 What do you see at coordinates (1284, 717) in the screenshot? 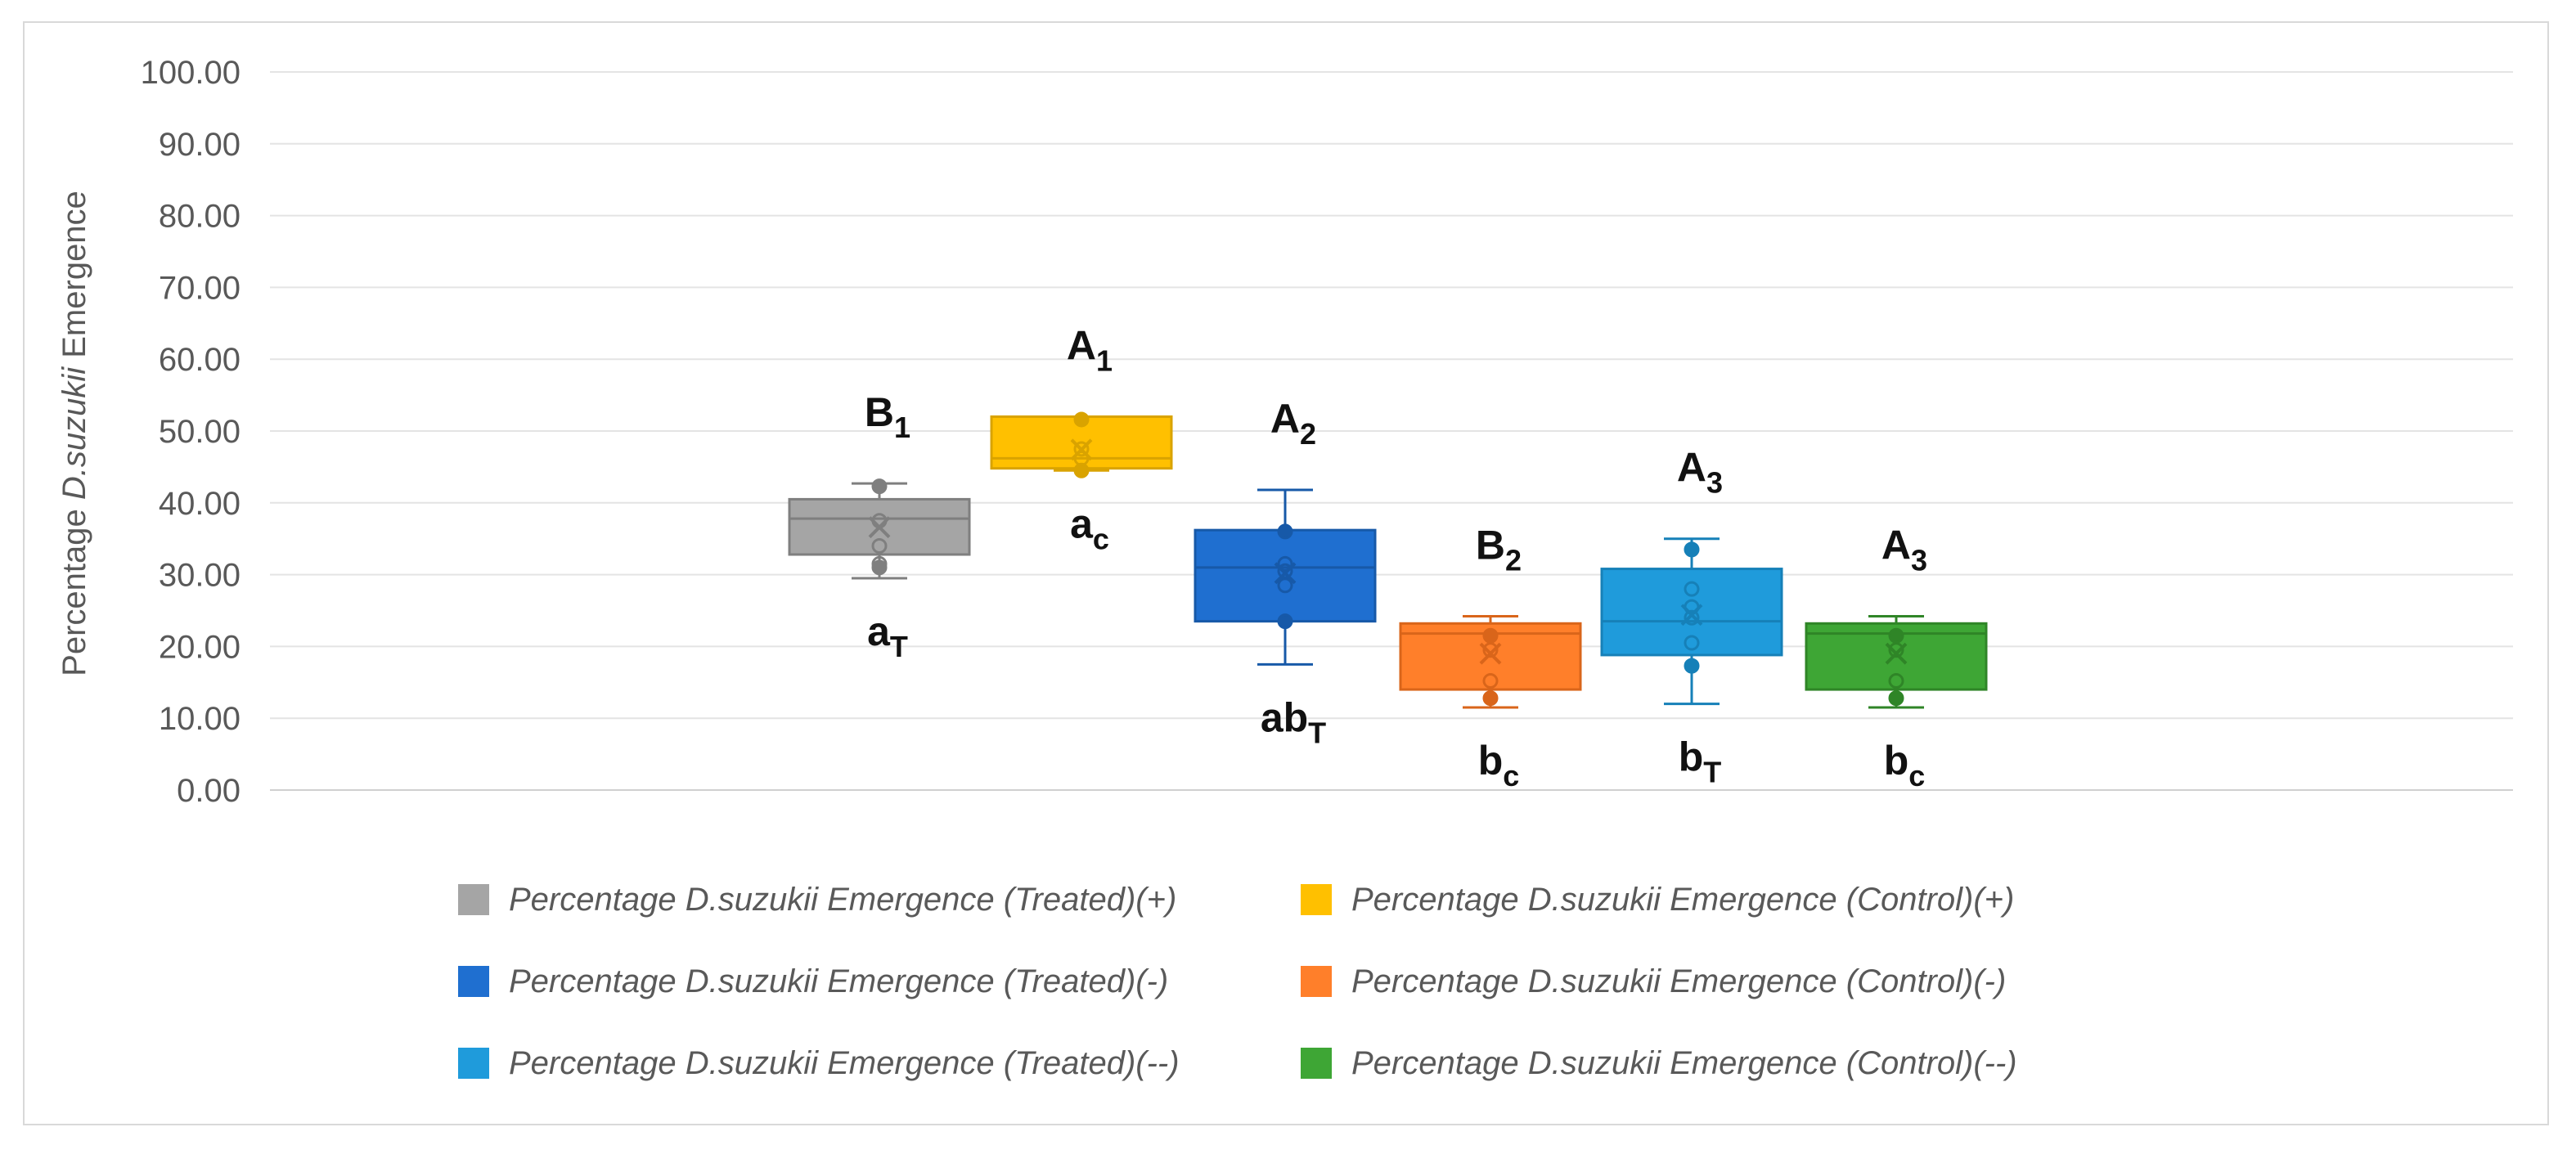
I see `group-letter-lower-main: ab` at bounding box center [1284, 717].